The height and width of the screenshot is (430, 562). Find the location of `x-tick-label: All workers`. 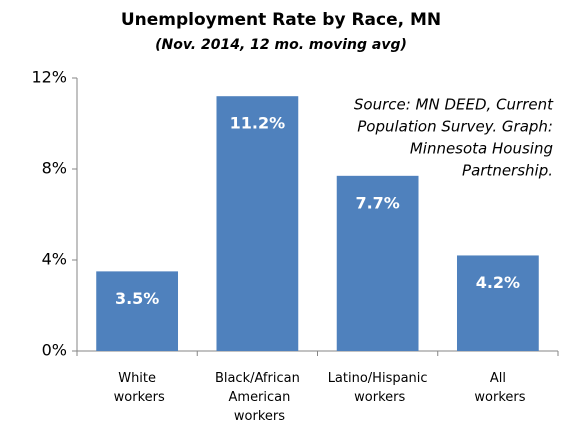

x-tick-label: All workers is located at coordinates (497, 388).